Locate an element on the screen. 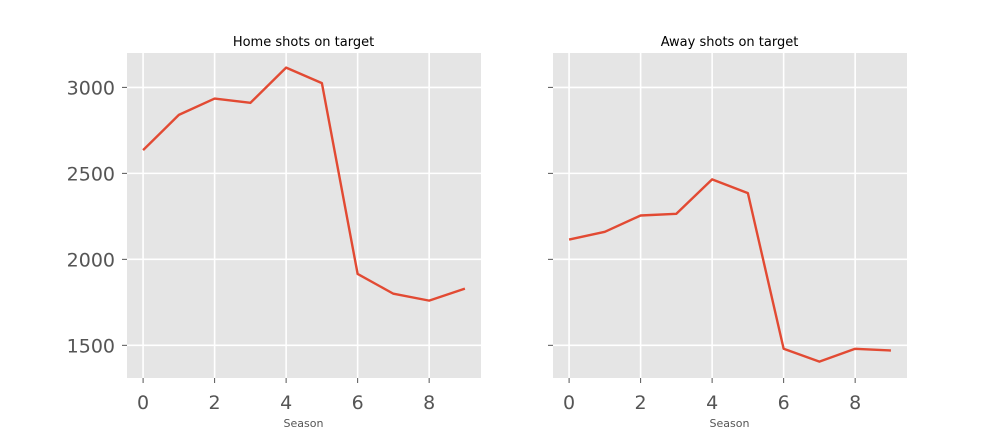  home-x-tick-label: 8 is located at coordinates (429, 403).